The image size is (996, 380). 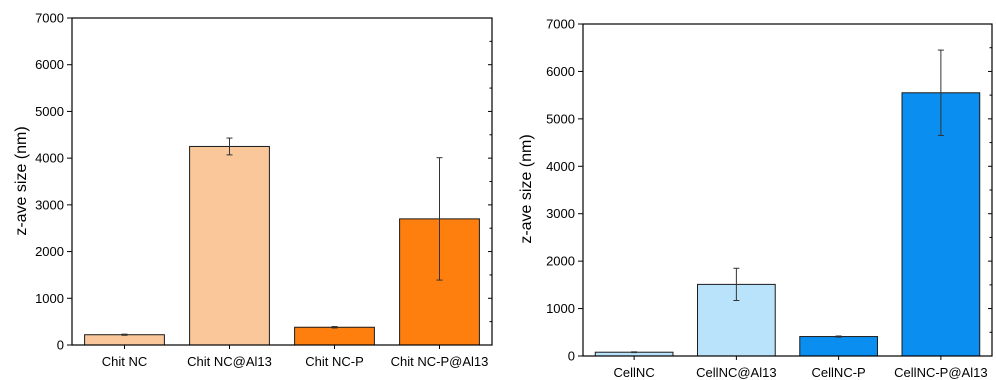 I want to click on right-y-tick-label: 1000, so click(x=560, y=308).